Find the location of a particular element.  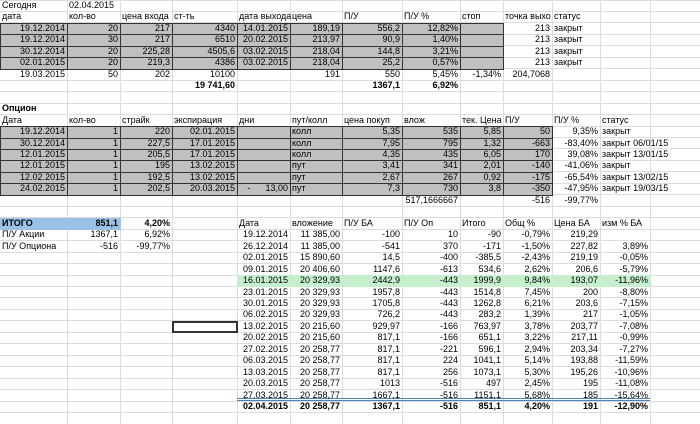

history-cell: 227,82 is located at coordinates (584, 245).